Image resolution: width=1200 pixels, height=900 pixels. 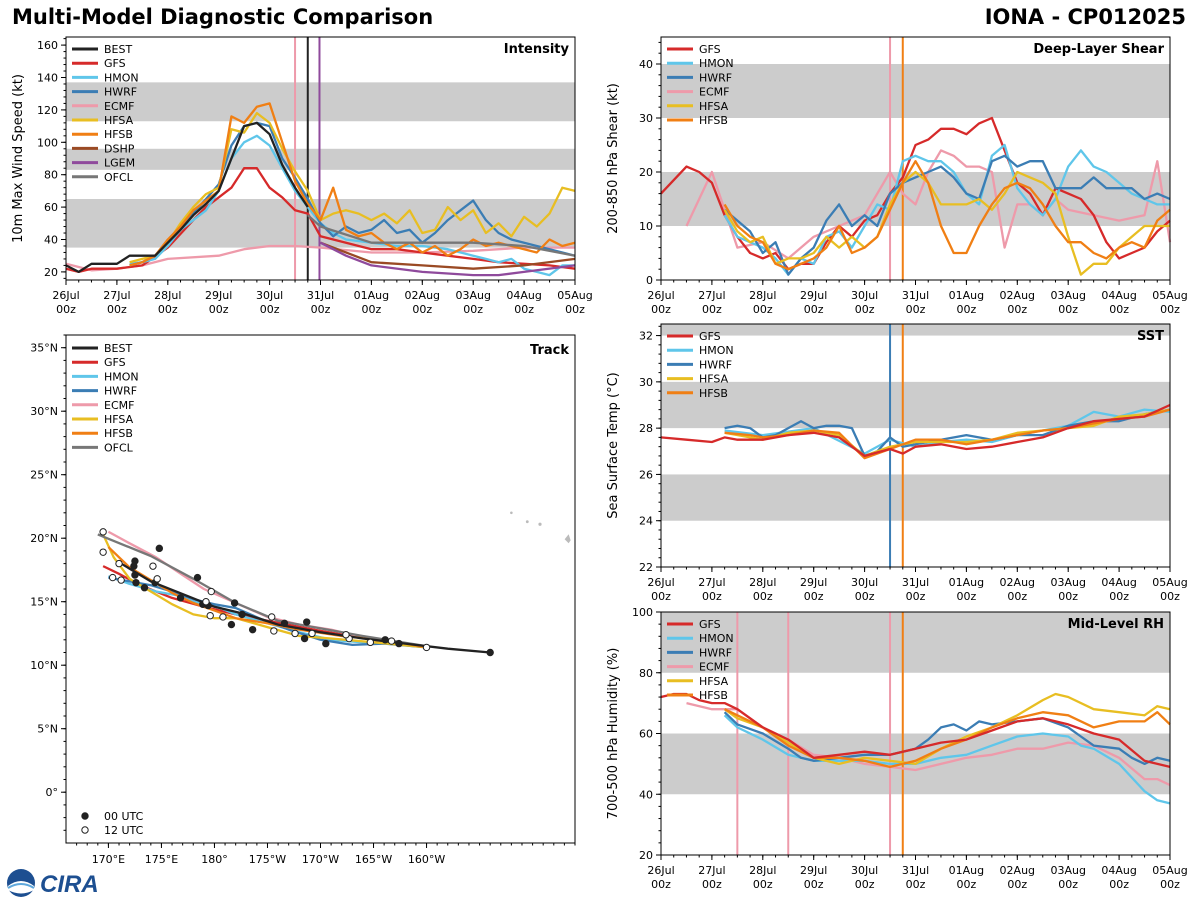 What do you see at coordinates (448, 255) in the screenshot?
I see `series-dshp` at bounding box center [448, 255].